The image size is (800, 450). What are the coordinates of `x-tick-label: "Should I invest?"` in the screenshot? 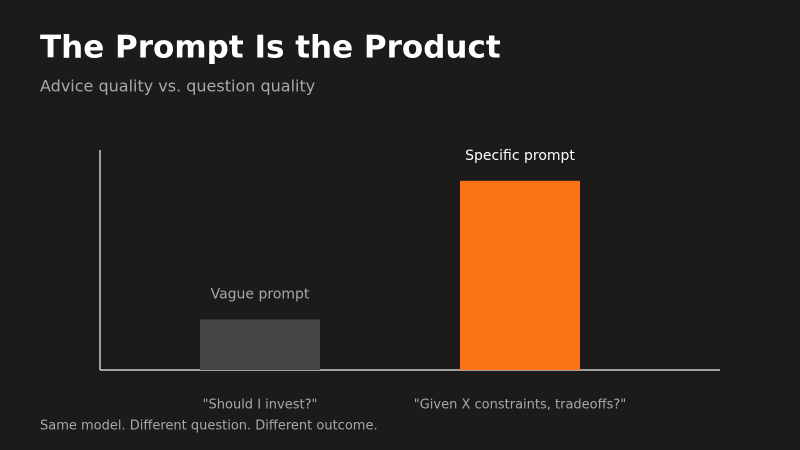 It's located at (260, 405).